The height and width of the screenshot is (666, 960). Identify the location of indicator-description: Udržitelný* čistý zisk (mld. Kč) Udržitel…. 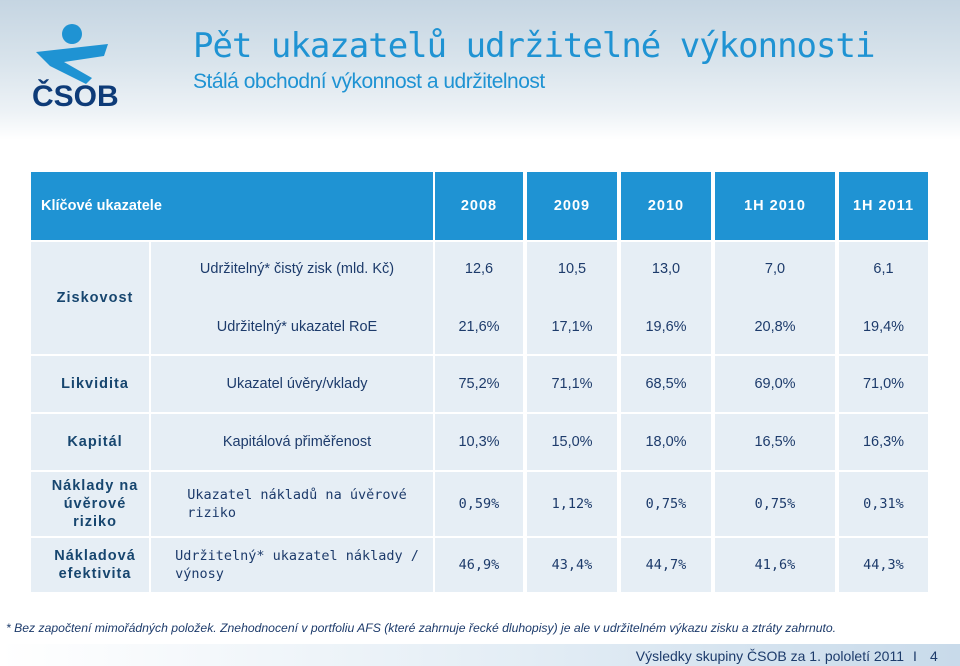
(292, 298).